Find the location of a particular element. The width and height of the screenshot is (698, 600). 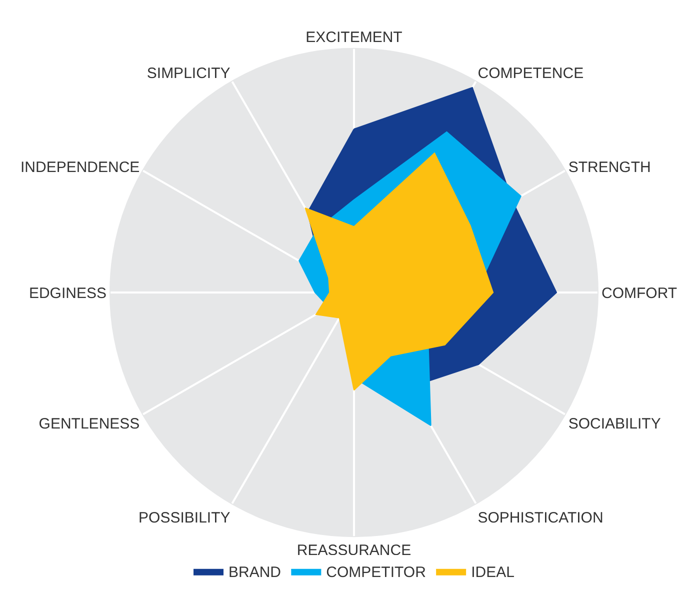

spoke-label: EXCITEMENT is located at coordinates (354, 37).